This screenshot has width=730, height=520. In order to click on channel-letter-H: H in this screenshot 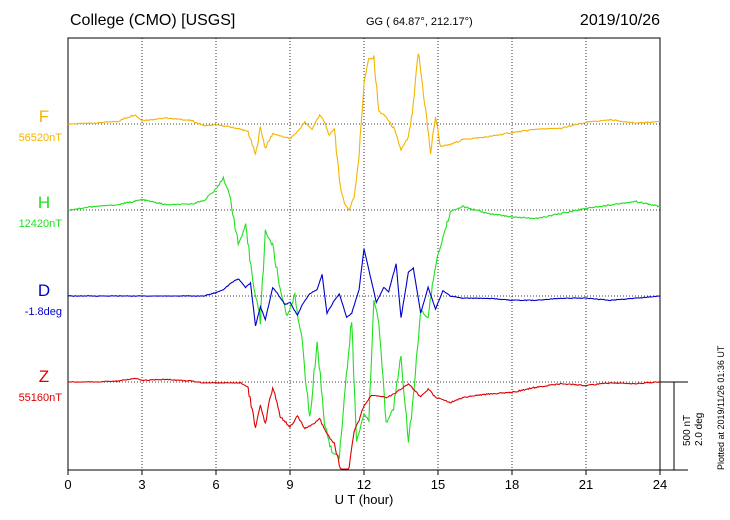, I will do `click(44, 202)`.